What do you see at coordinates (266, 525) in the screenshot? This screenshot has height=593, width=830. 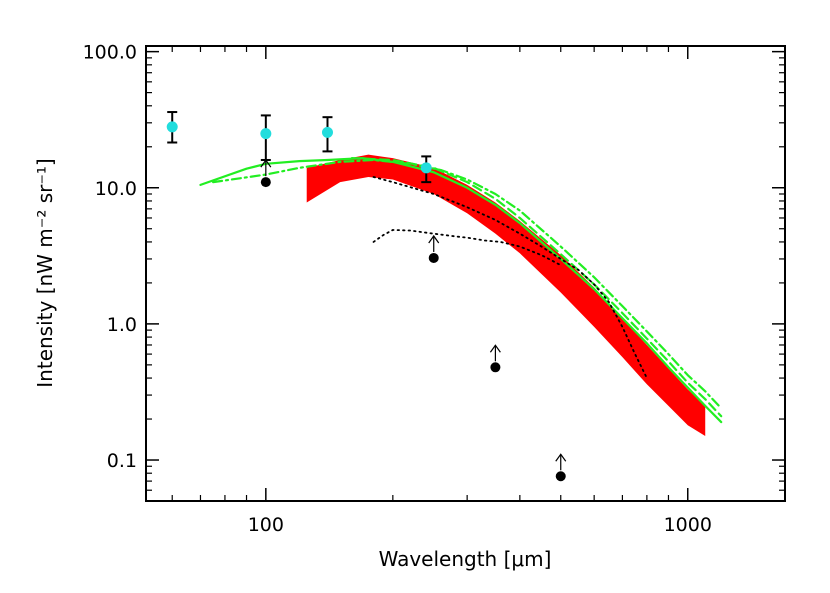 I see `x-tick-label-0: 100` at bounding box center [266, 525].